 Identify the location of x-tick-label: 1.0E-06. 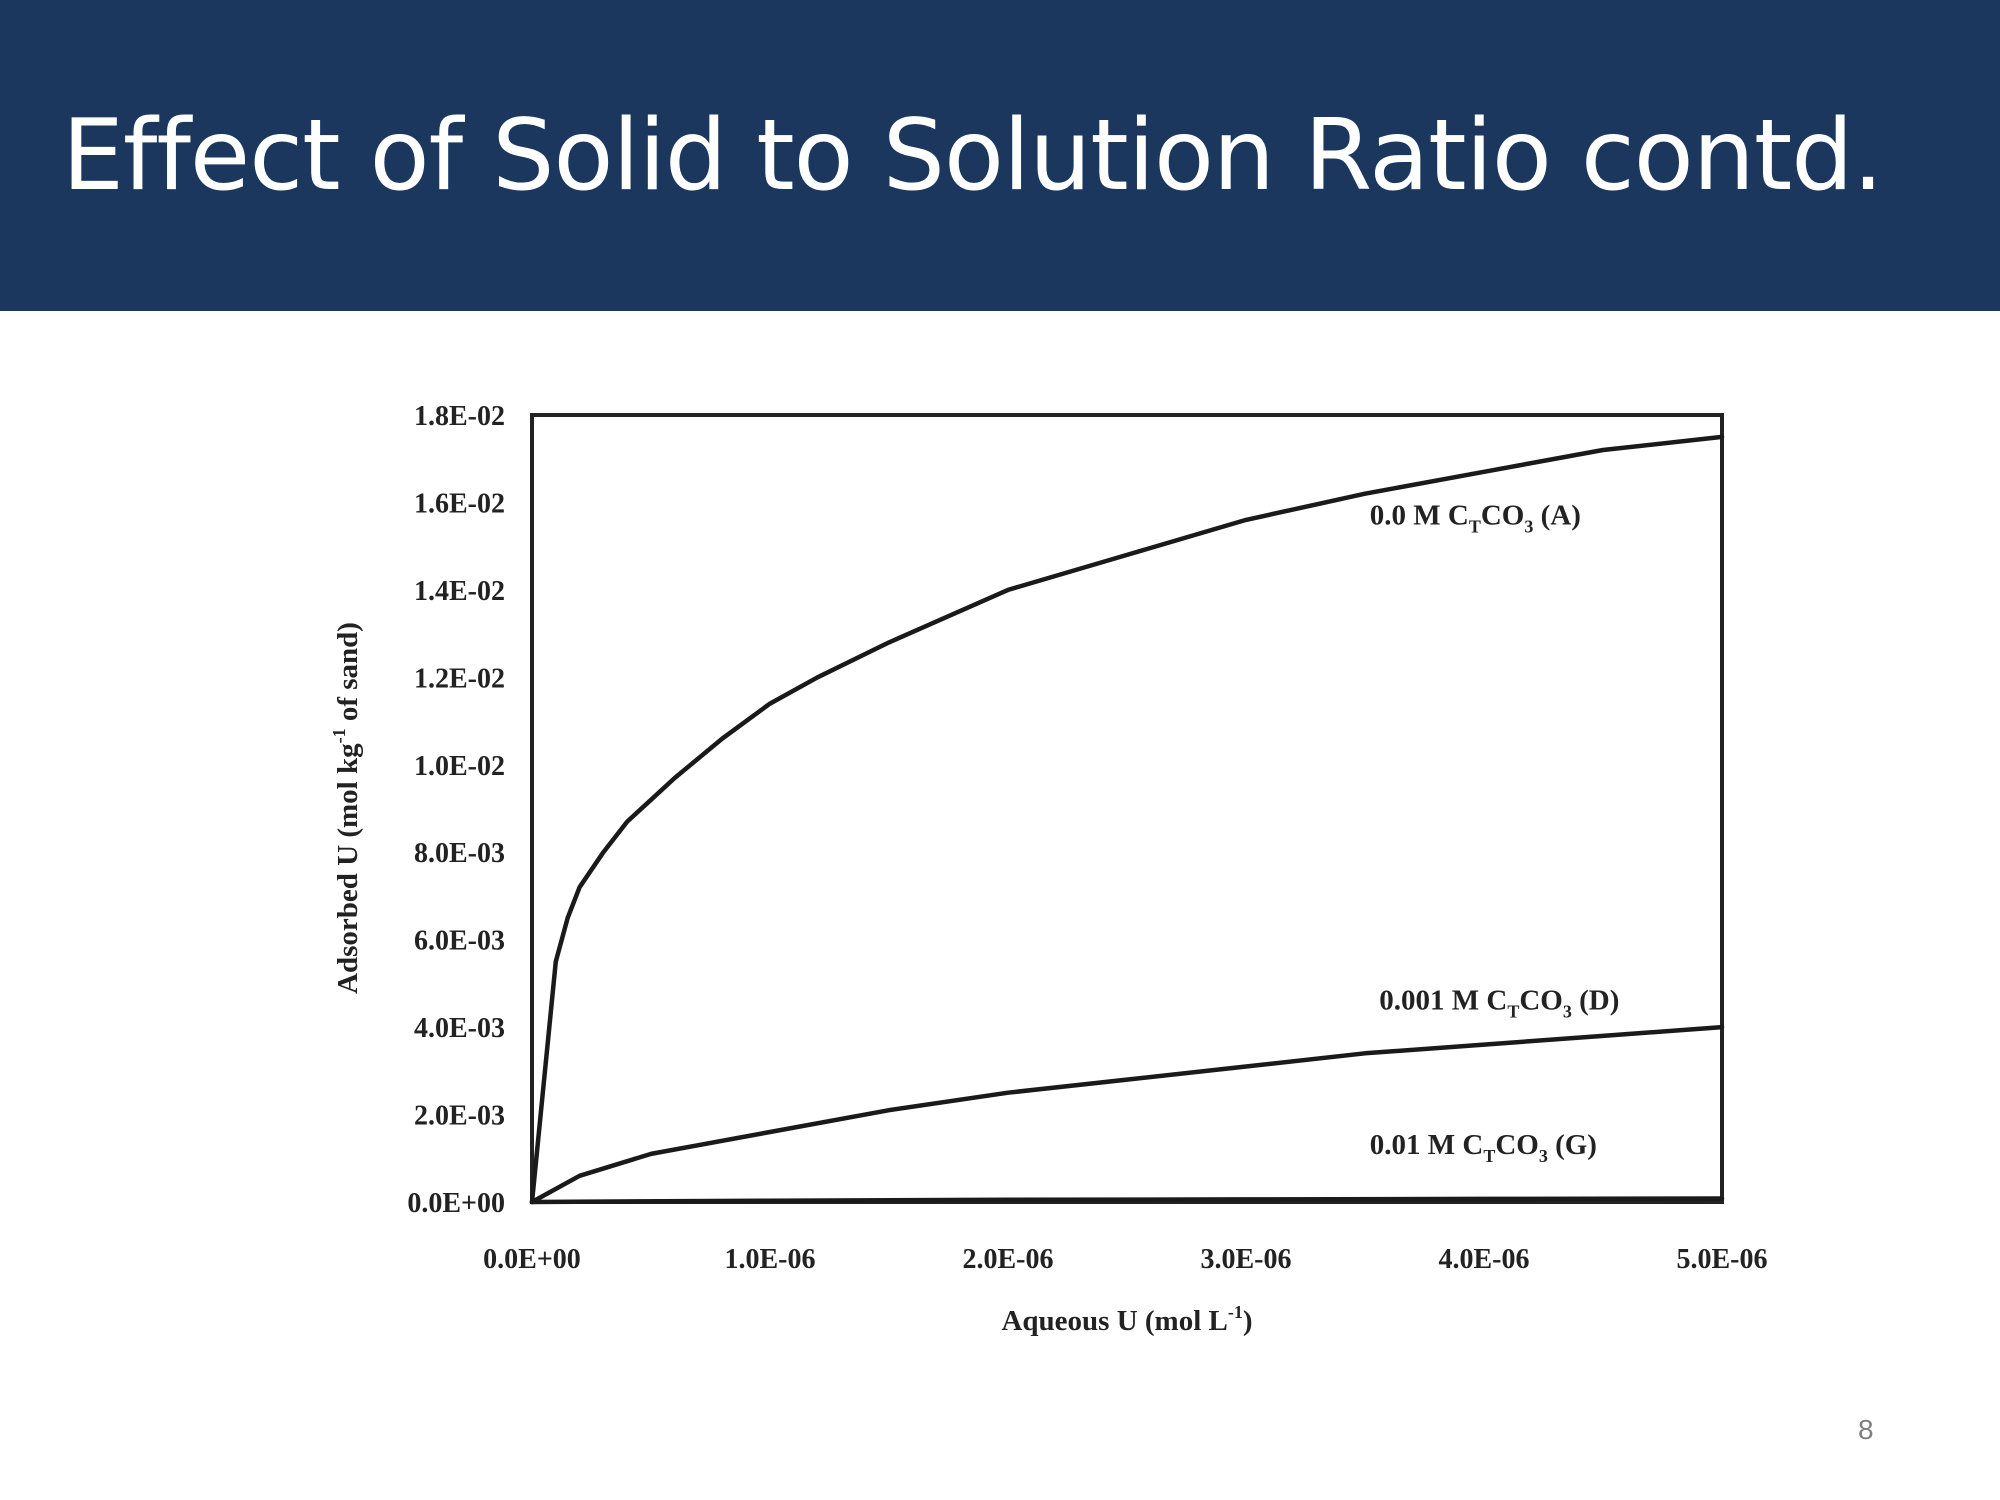
(770, 1259).